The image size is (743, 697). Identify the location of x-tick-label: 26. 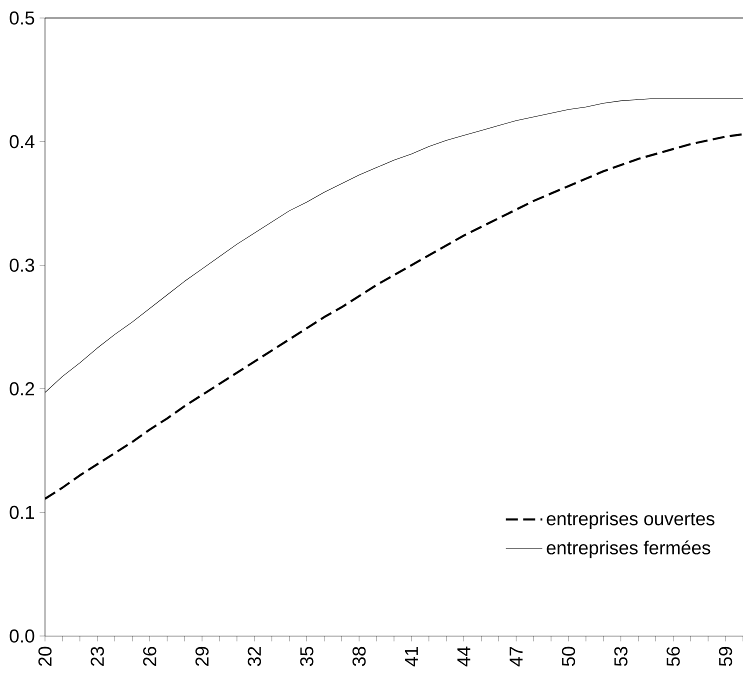
(149, 656).